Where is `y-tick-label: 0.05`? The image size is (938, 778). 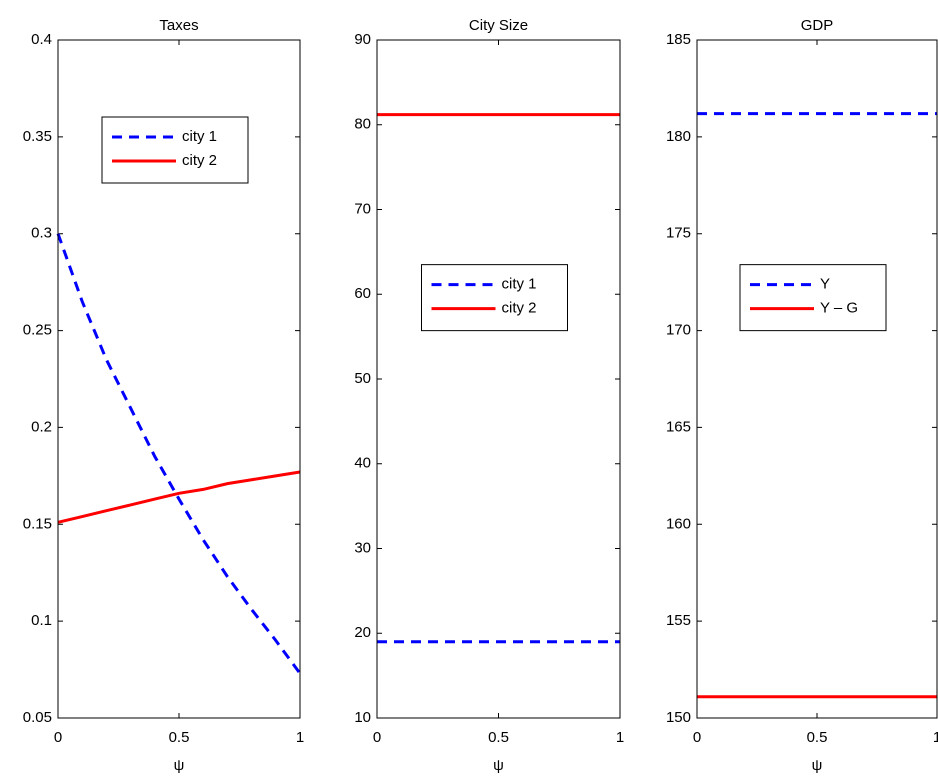 y-tick-label: 0.05 is located at coordinates (37, 717).